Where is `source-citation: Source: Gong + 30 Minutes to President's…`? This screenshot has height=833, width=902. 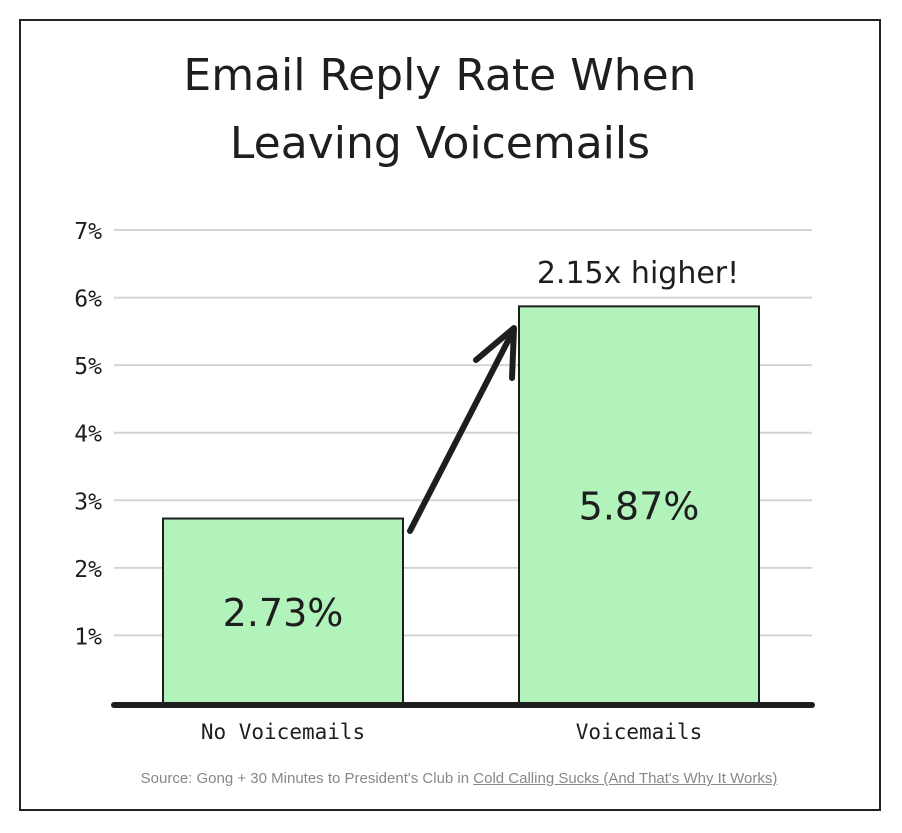 source-citation: Source: Gong + 30 Minutes to President's… is located at coordinates (451, 778).